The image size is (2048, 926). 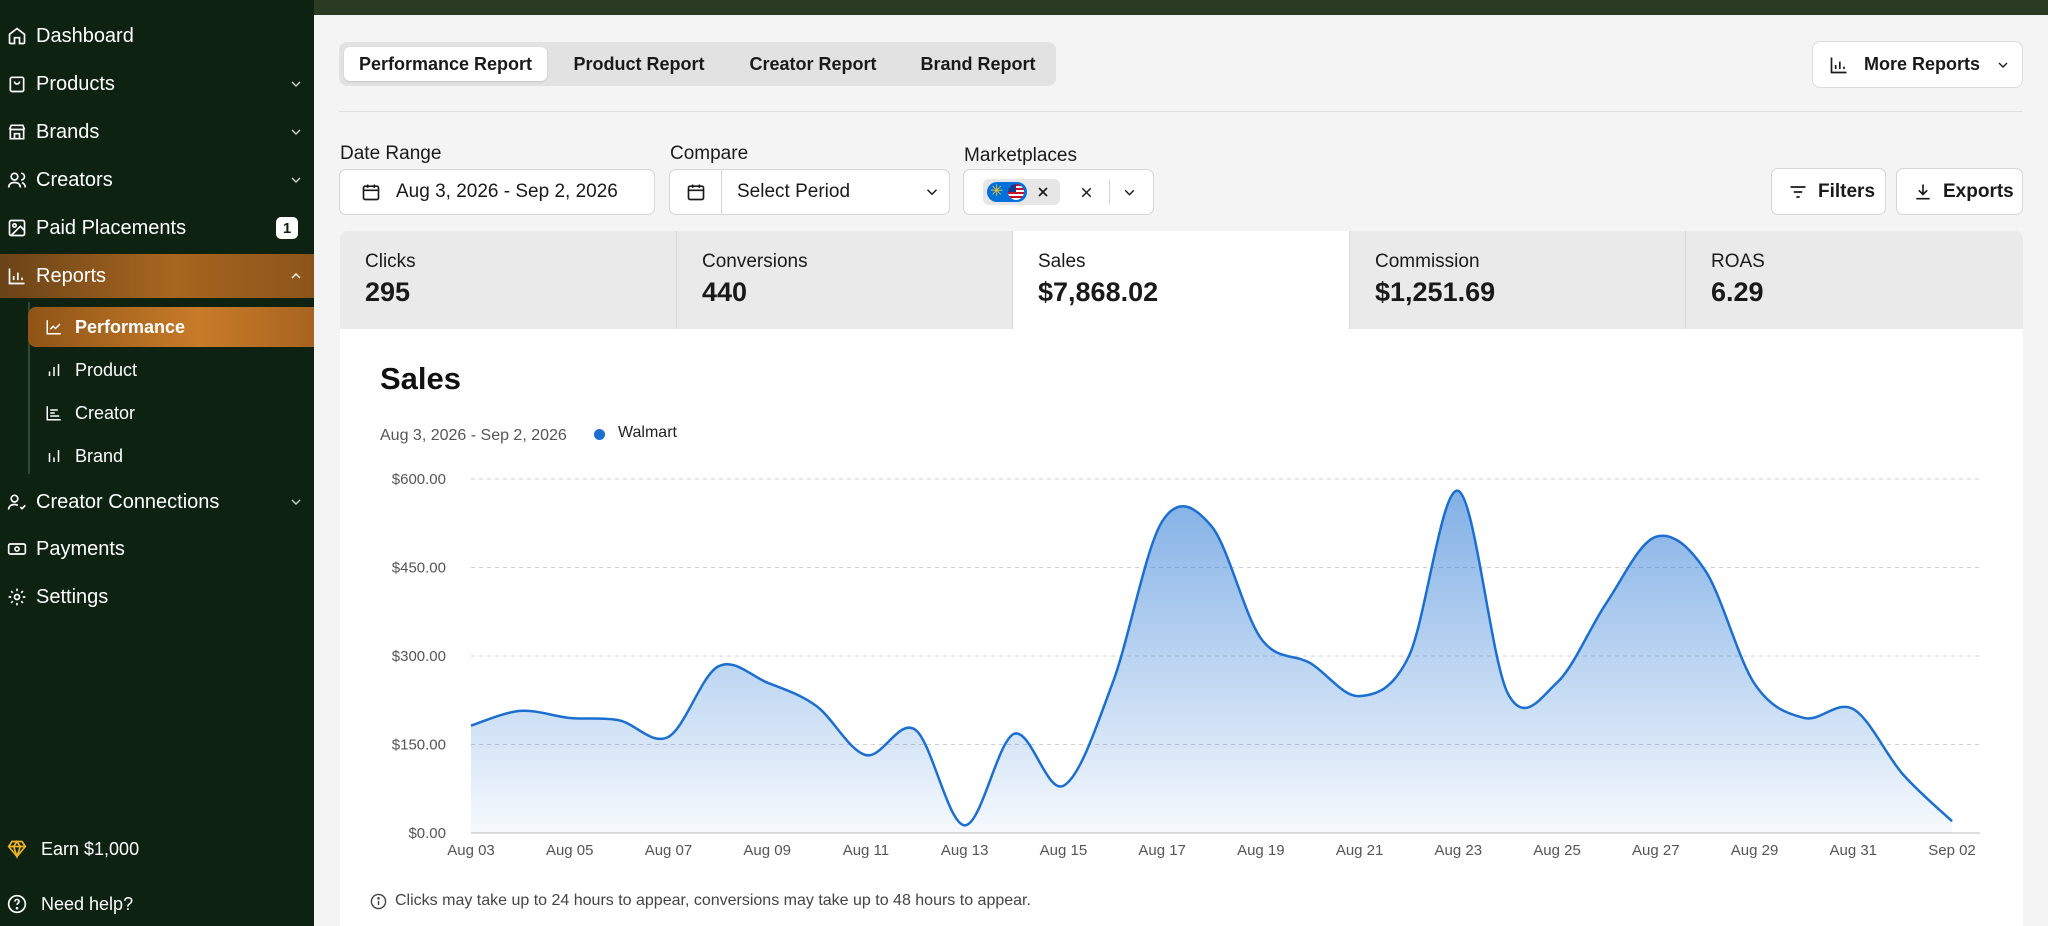 What do you see at coordinates (157, 904) in the screenshot?
I see `help-link: Need help?` at bounding box center [157, 904].